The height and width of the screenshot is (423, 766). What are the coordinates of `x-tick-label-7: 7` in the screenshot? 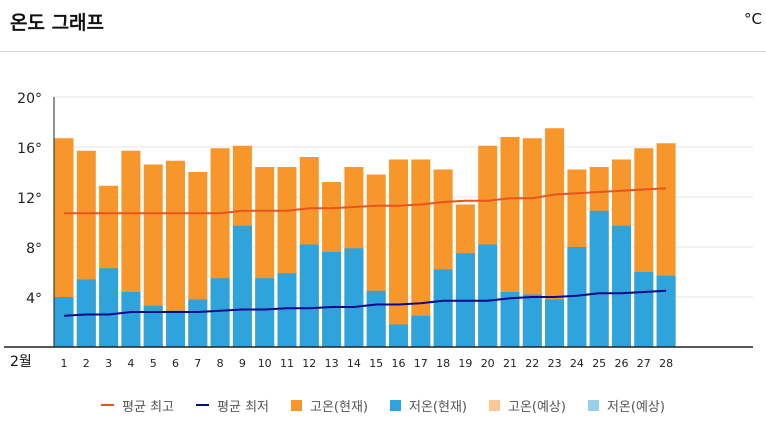 It's located at (197, 363).